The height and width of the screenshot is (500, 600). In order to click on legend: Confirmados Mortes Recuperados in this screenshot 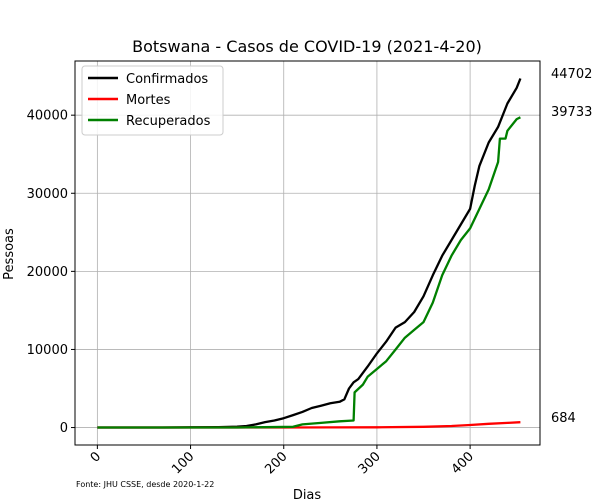, I will do `click(152, 100)`.